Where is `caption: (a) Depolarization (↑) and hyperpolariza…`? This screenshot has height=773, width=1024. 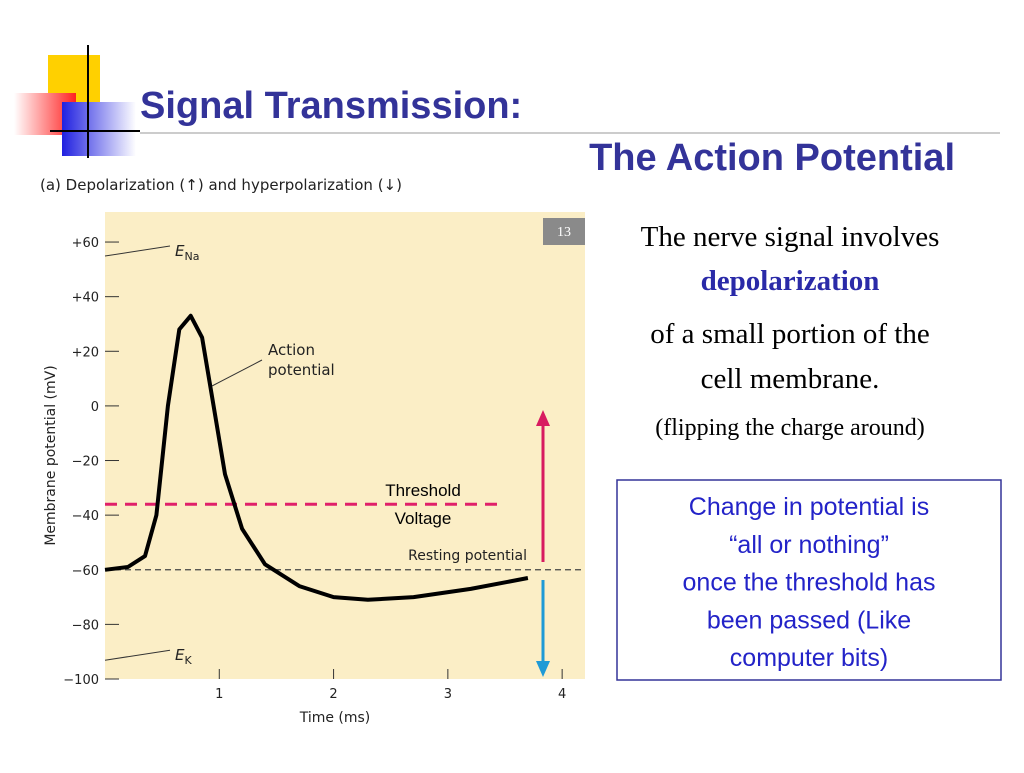 caption: (a) Depolarization (↑) and hyperpolariza… is located at coordinates (221, 185).